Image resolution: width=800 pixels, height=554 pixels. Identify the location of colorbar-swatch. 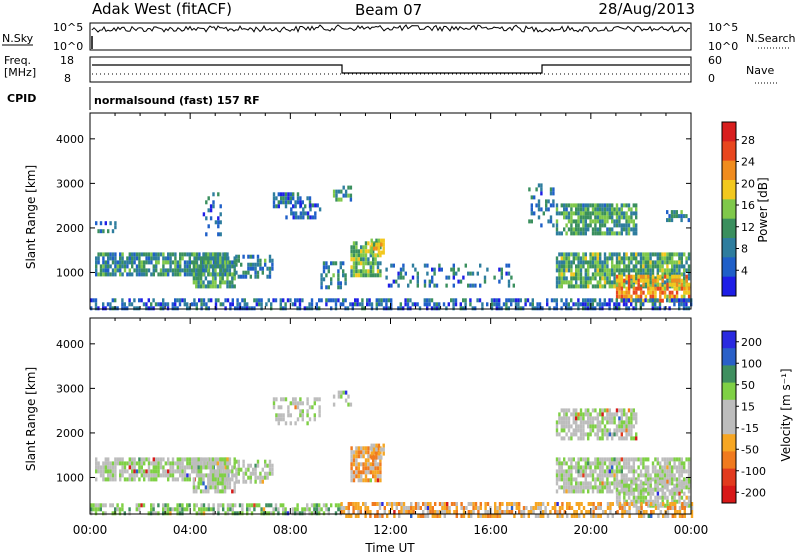
(729, 443).